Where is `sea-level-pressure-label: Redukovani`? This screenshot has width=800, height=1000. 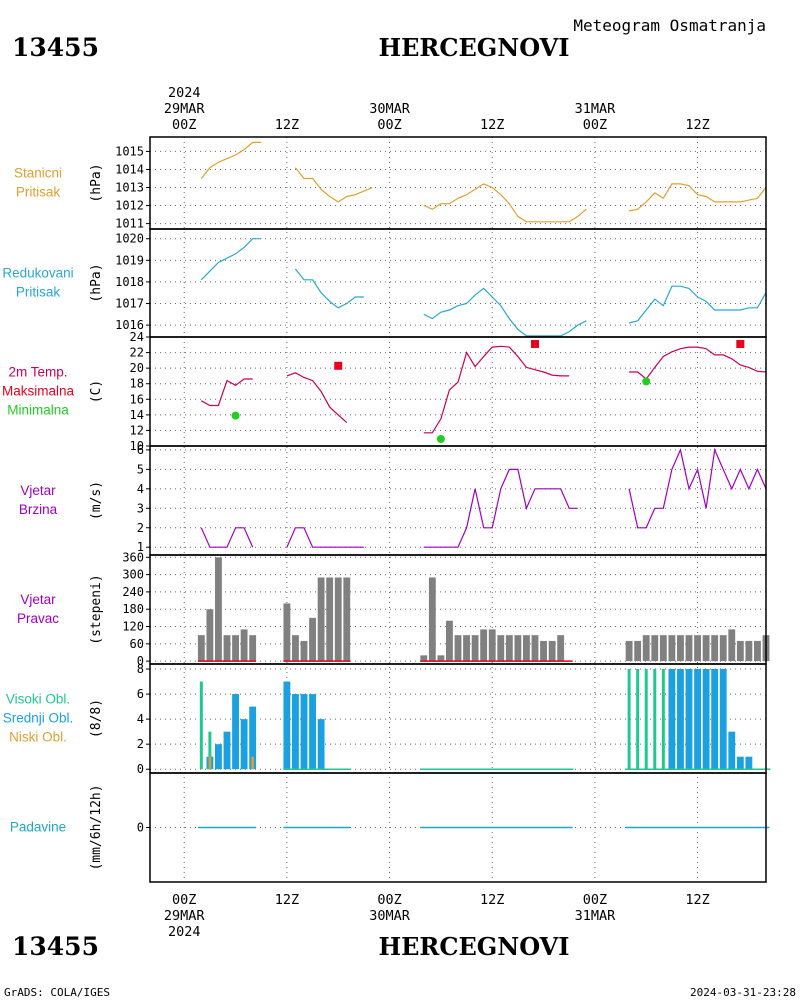 sea-level-pressure-label: Redukovani is located at coordinates (37, 273).